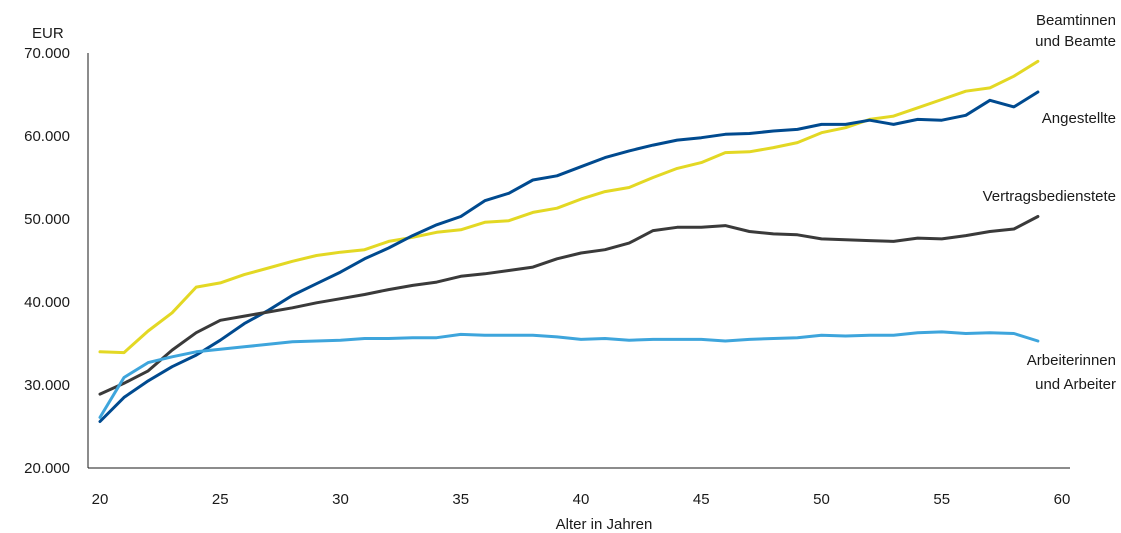 This screenshot has width=1121, height=533. What do you see at coordinates (220, 499) in the screenshot?
I see `x-tick-label: 25` at bounding box center [220, 499].